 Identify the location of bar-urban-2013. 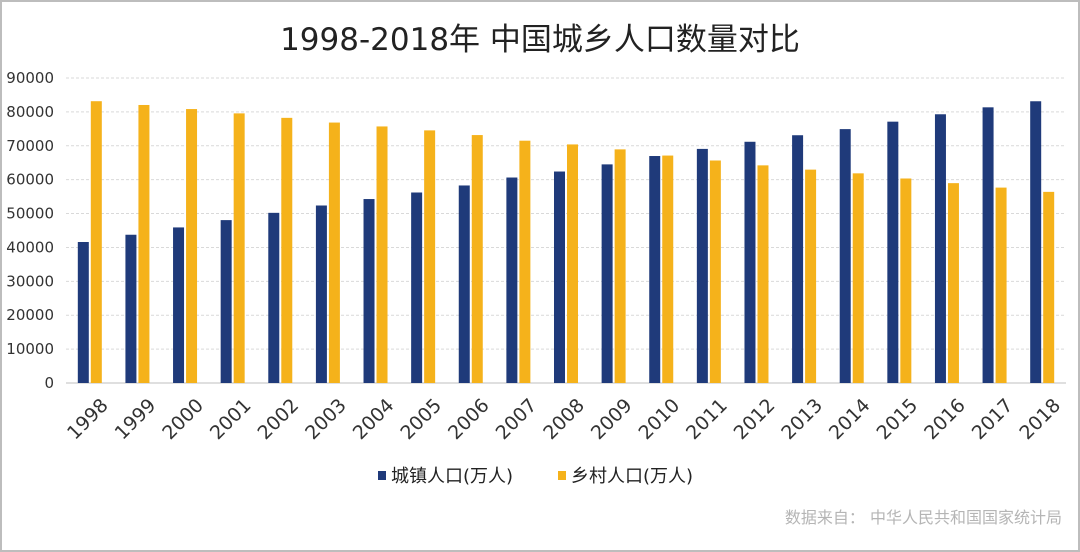
(798, 259).